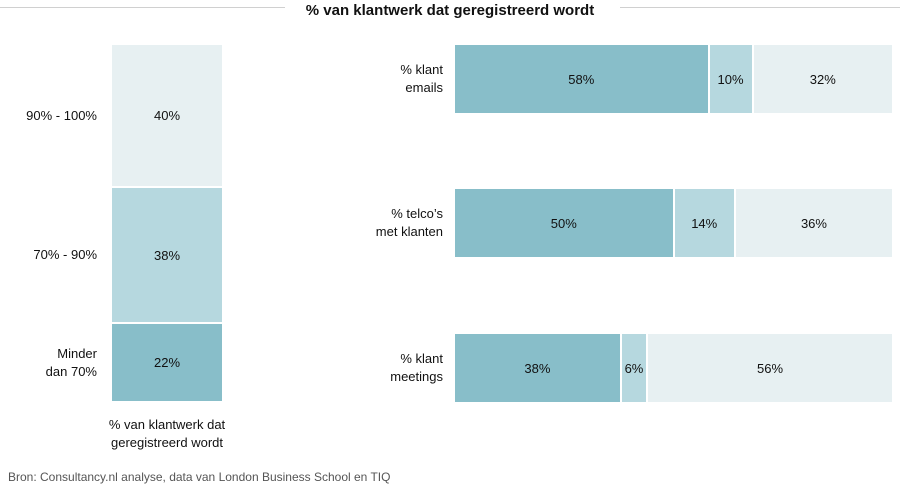  What do you see at coordinates (71, 362) in the screenshot?
I see `left-bar-category-label: Minder dan 70%` at bounding box center [71, 362].